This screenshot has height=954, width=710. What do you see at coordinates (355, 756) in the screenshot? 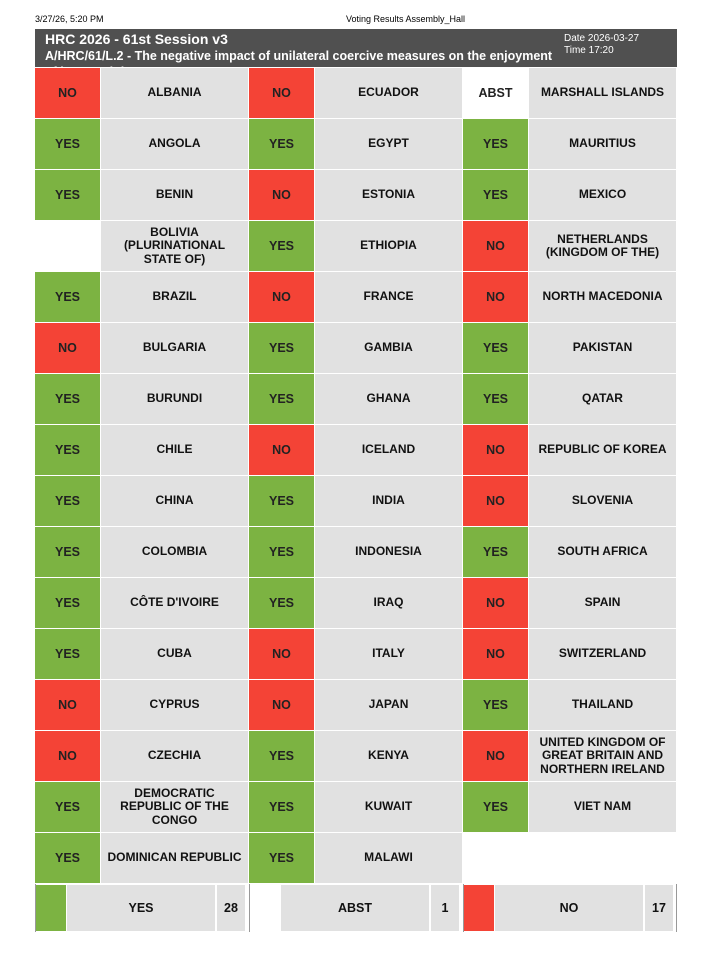
I see `vote-row: YES KENYA` at bounding box center [355, 756].